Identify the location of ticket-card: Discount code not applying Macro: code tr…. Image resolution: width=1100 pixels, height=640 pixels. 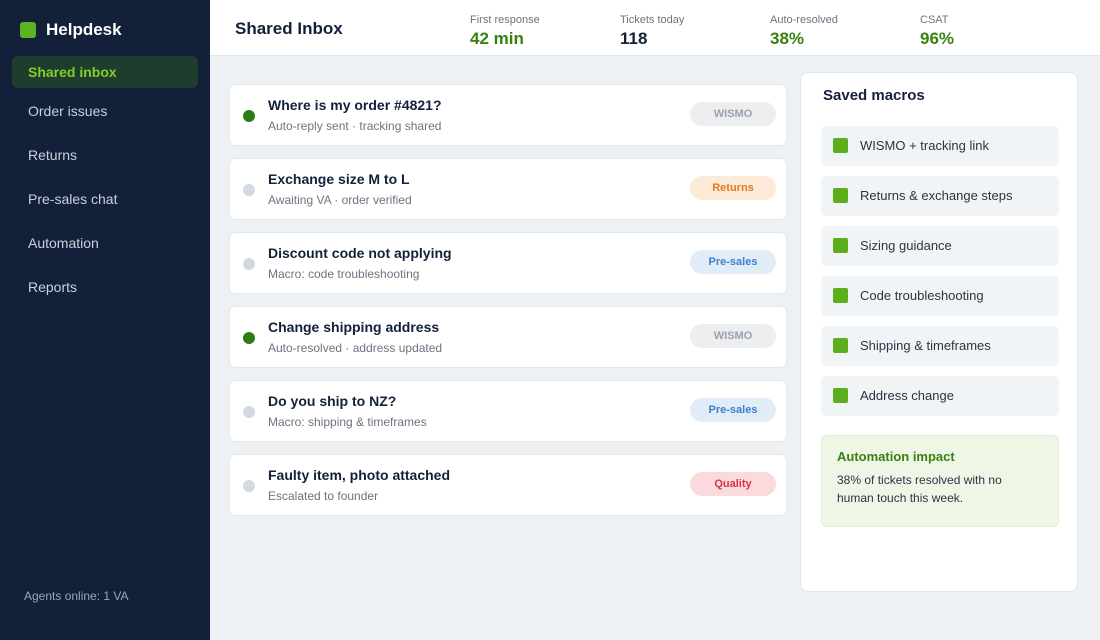
(508, 263).